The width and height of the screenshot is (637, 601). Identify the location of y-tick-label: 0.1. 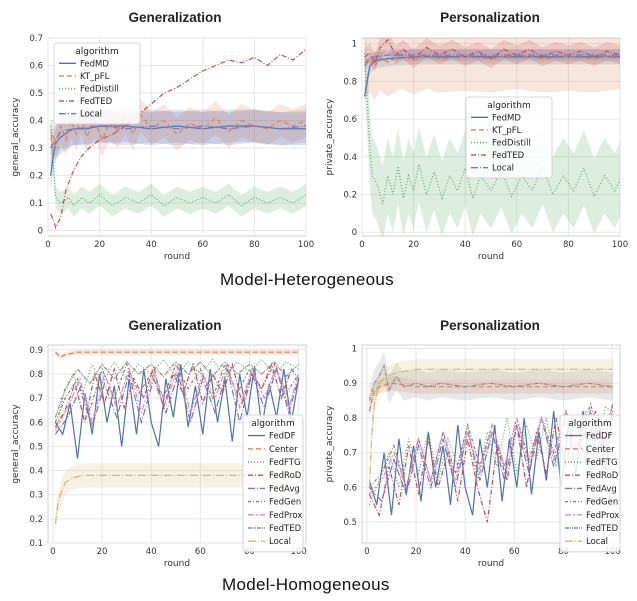
(36, 204).